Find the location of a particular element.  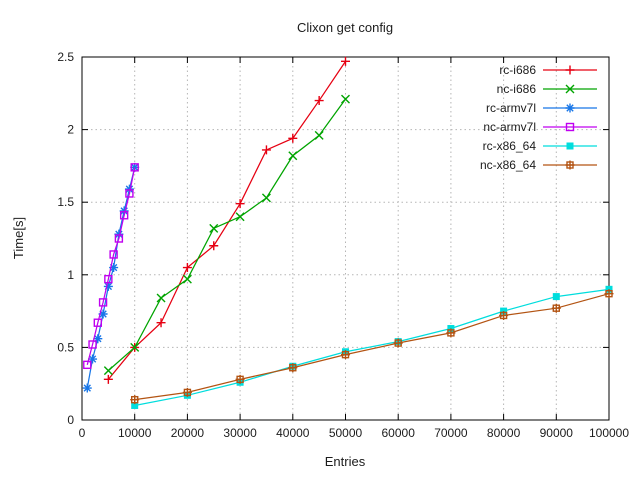

legend-label: nc-x86_64 is located at coordinates (508, 165).